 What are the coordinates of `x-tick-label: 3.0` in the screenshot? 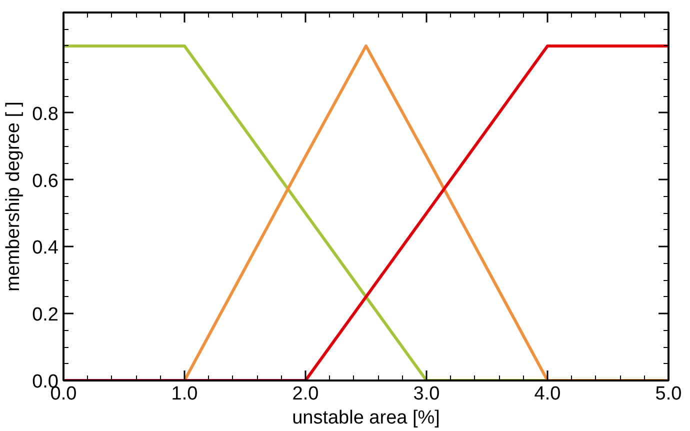 It's located at (426, 394).